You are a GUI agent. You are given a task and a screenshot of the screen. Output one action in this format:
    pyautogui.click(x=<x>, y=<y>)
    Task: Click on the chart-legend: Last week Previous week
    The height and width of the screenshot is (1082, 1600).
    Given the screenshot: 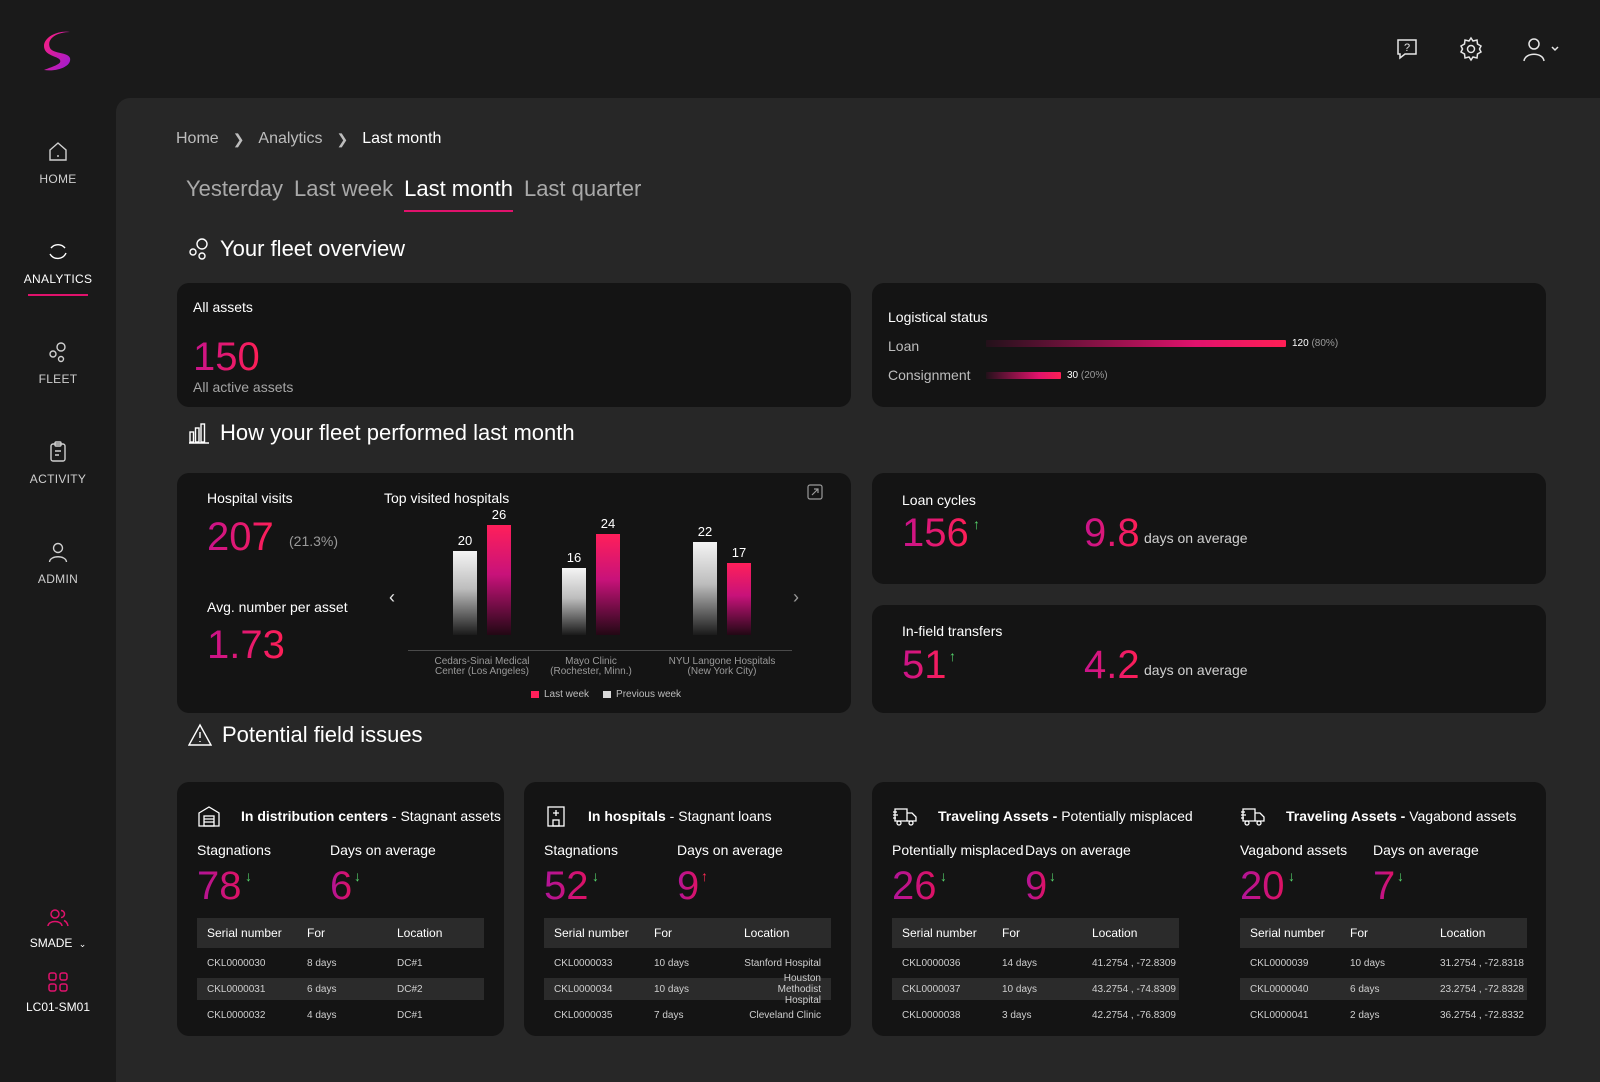 What is the action you would take?
    pyautogui.click(x=606, y=694)
    